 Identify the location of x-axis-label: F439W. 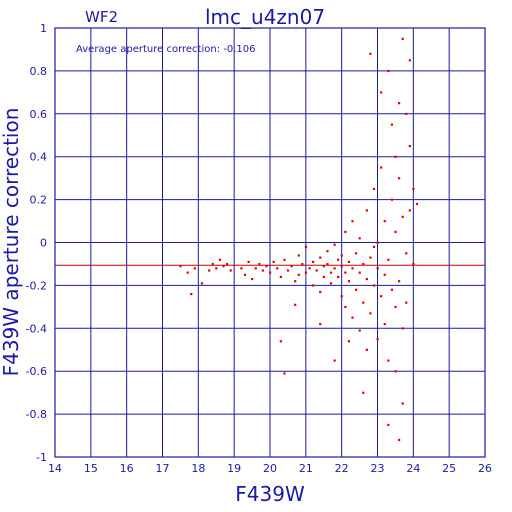
(270, 494).